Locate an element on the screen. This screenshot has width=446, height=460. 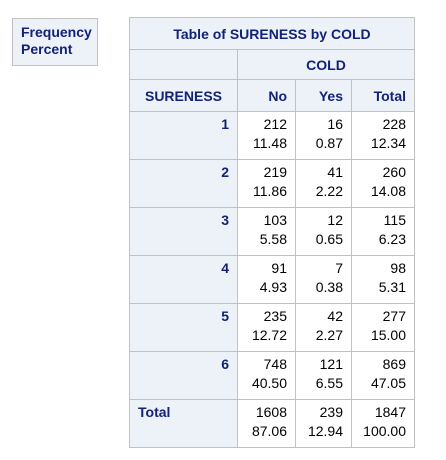
table-row: 2 219 11.86 41 2.22 260 14.08 is located at coordinates (272, 183).